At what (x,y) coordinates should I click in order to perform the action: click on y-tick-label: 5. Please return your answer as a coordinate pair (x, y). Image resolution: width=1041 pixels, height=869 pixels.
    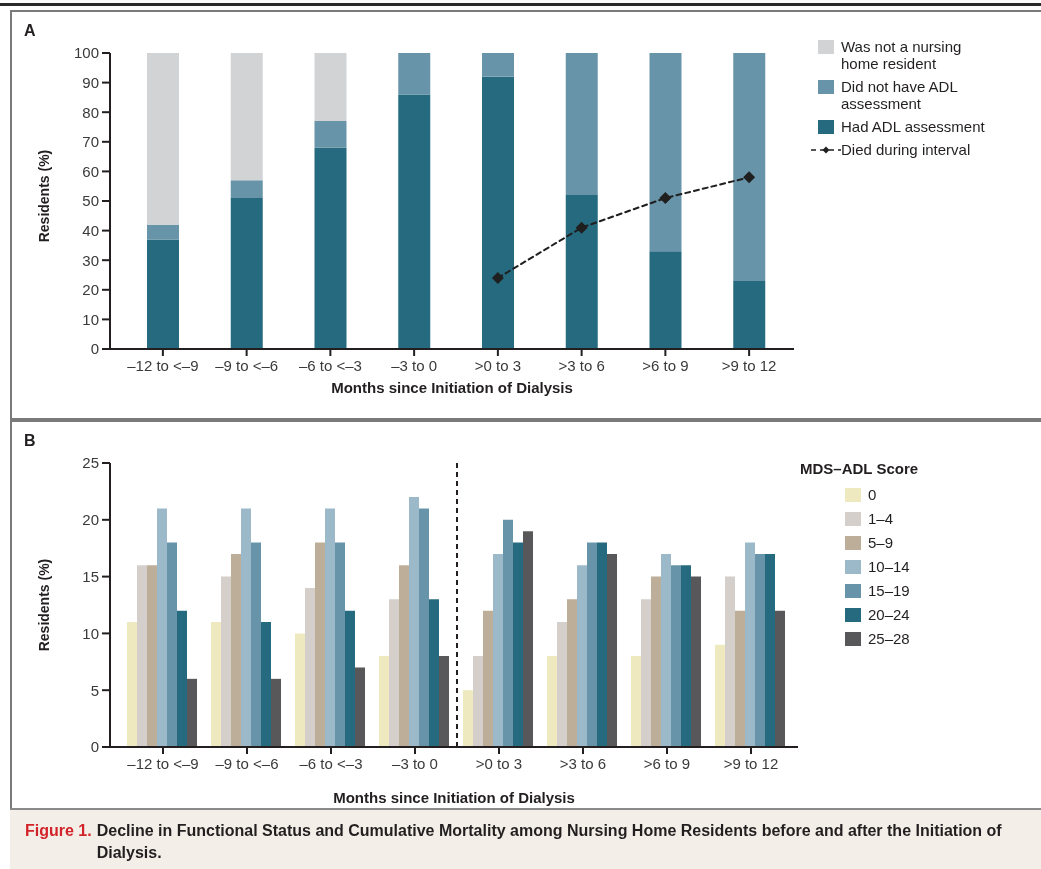
    Looking at the image, I should click on (94, 690).